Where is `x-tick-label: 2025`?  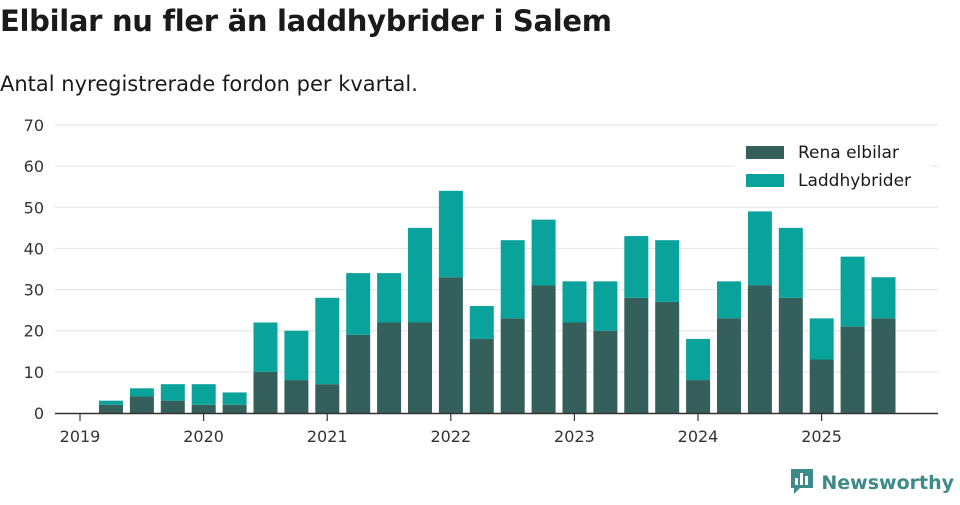
x-tick-label: 2025 is located at coordinates (821, 436).